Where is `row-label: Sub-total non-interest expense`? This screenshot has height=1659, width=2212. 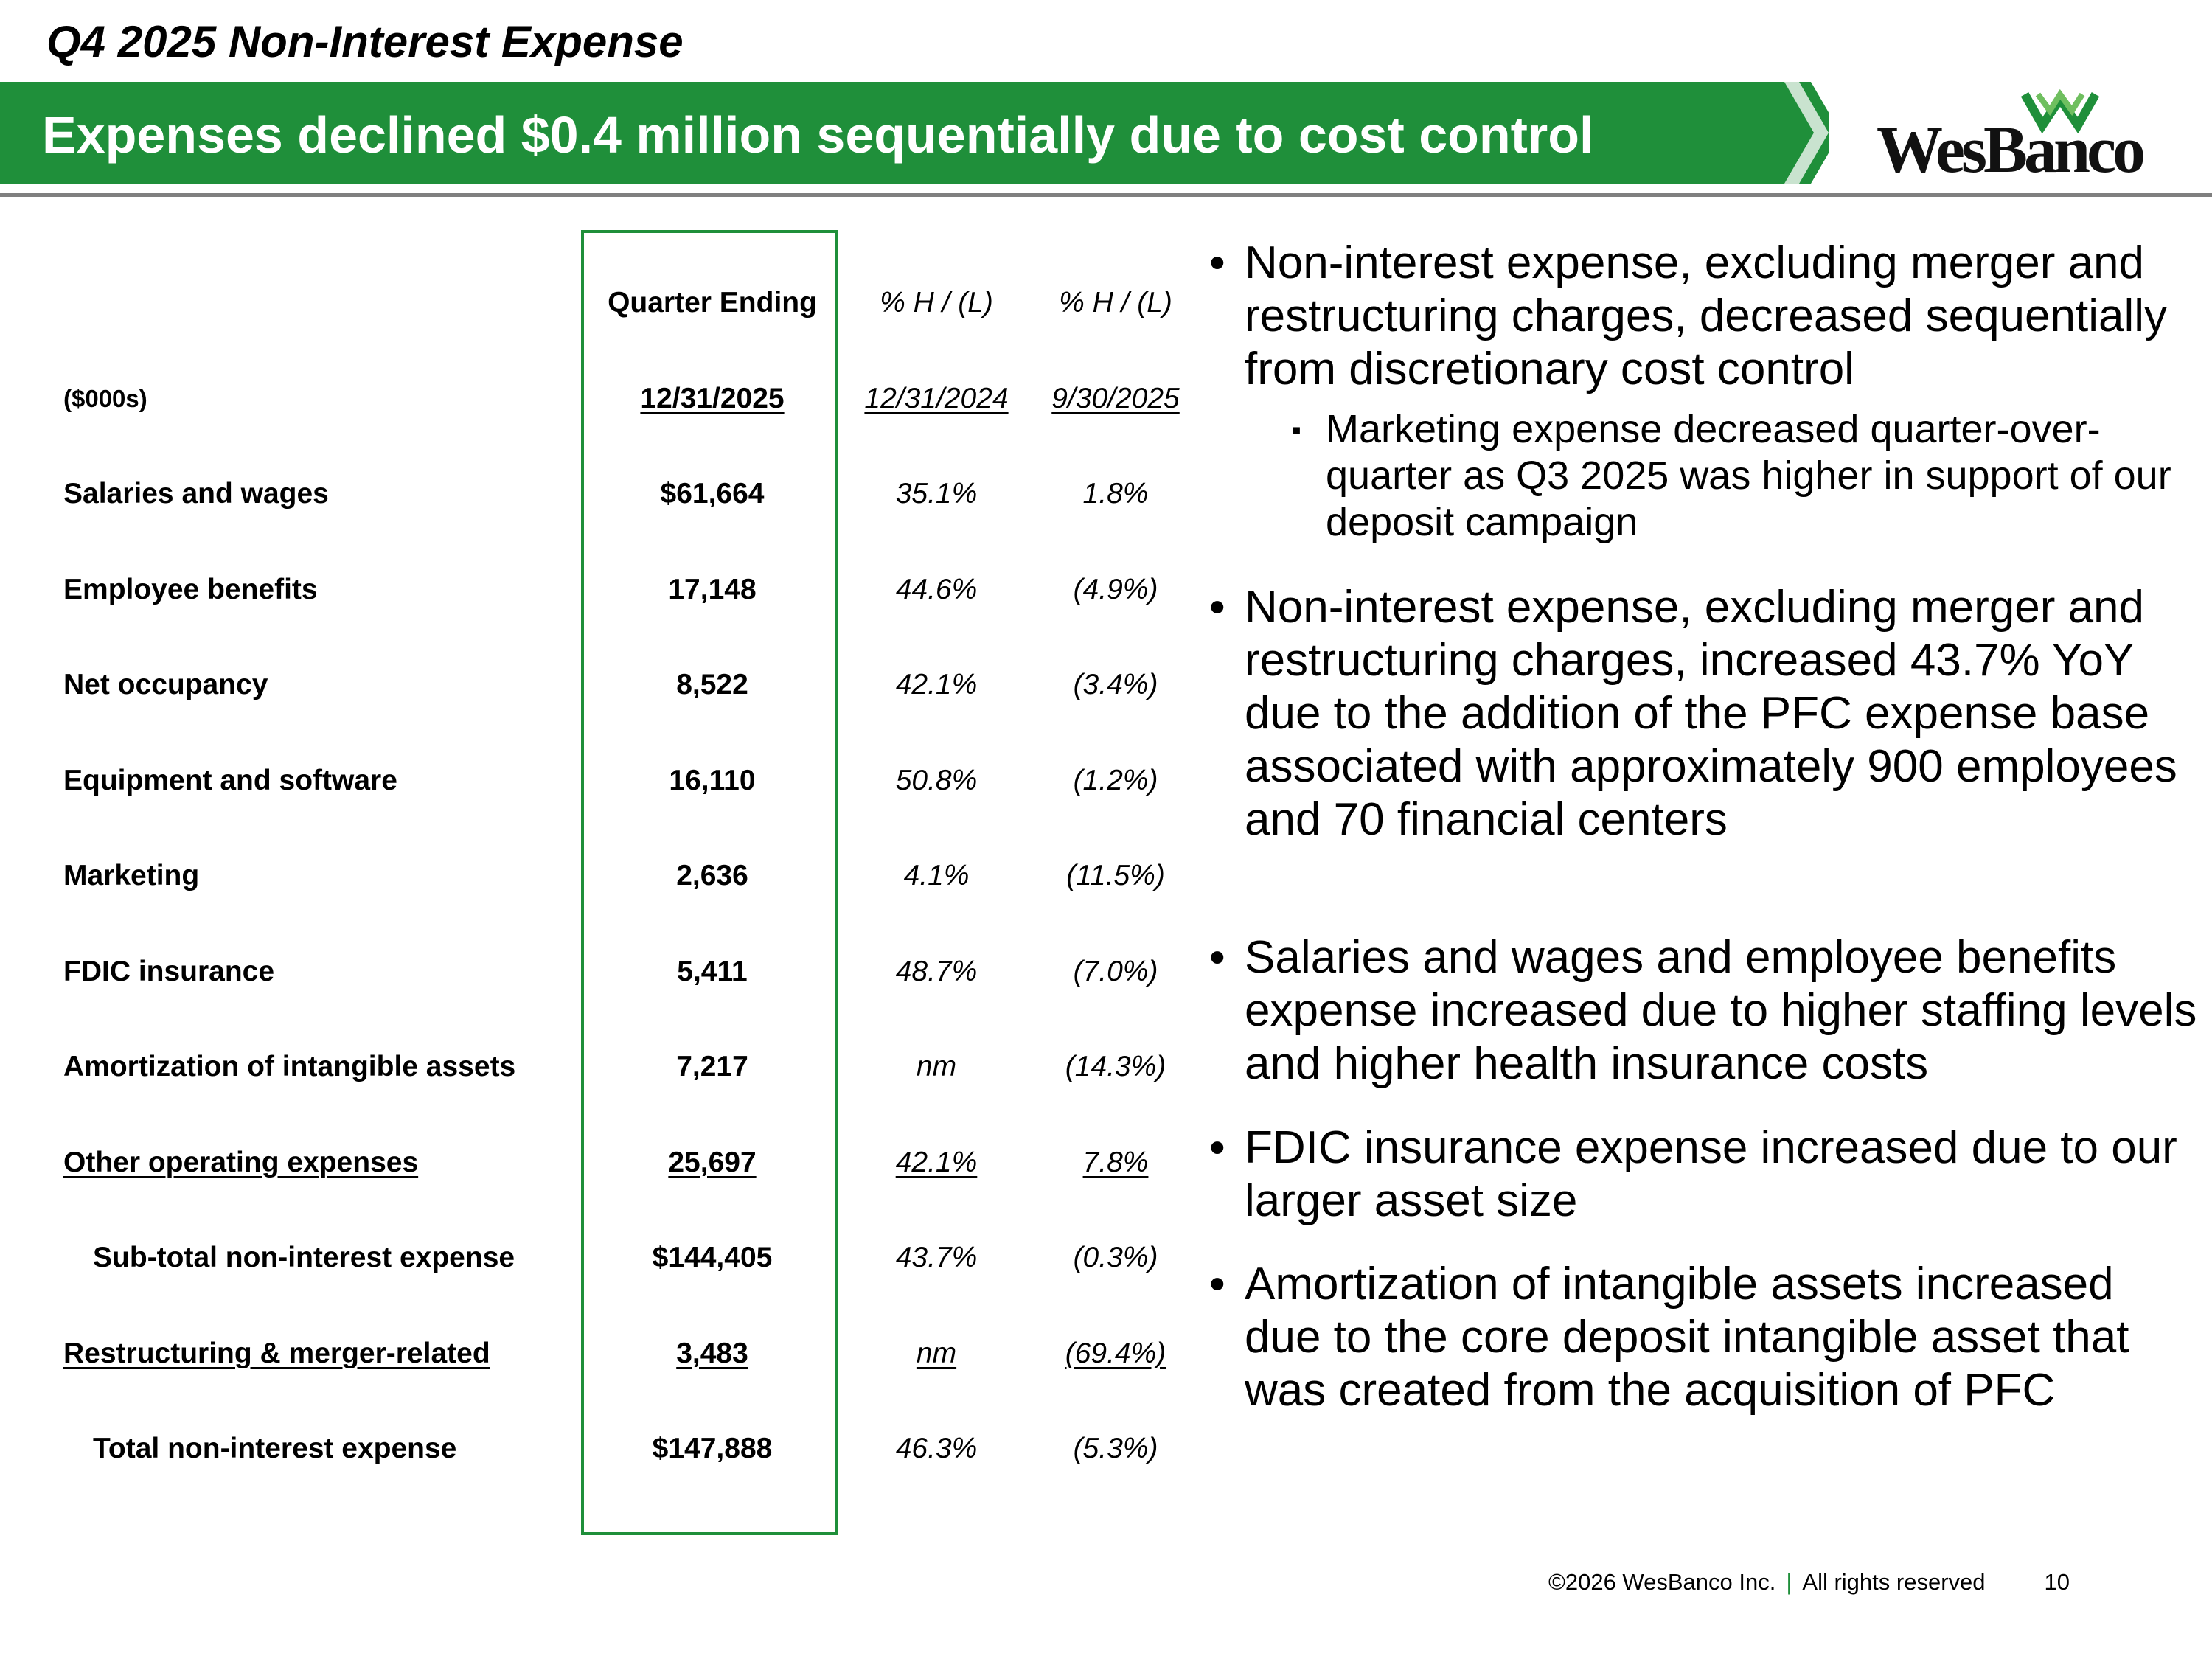 row-label: Sub-total non-interest expense is located at coordinates (304, 1257).